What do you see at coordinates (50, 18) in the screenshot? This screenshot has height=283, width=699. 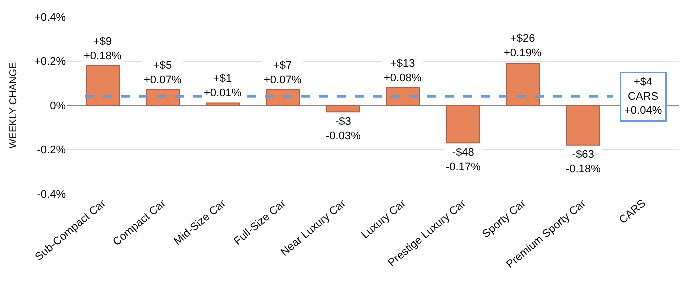 I see `y-tick-label: +0.4%` at bounding box center [50, 18].